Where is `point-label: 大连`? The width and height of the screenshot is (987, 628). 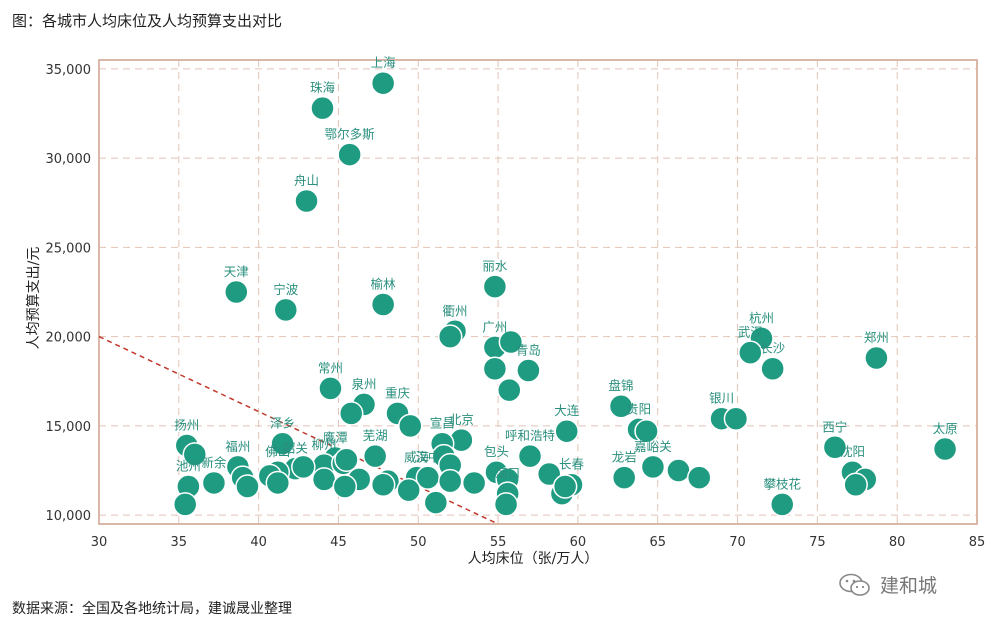
point-label: 大连 is located at coordinates (567, 410).